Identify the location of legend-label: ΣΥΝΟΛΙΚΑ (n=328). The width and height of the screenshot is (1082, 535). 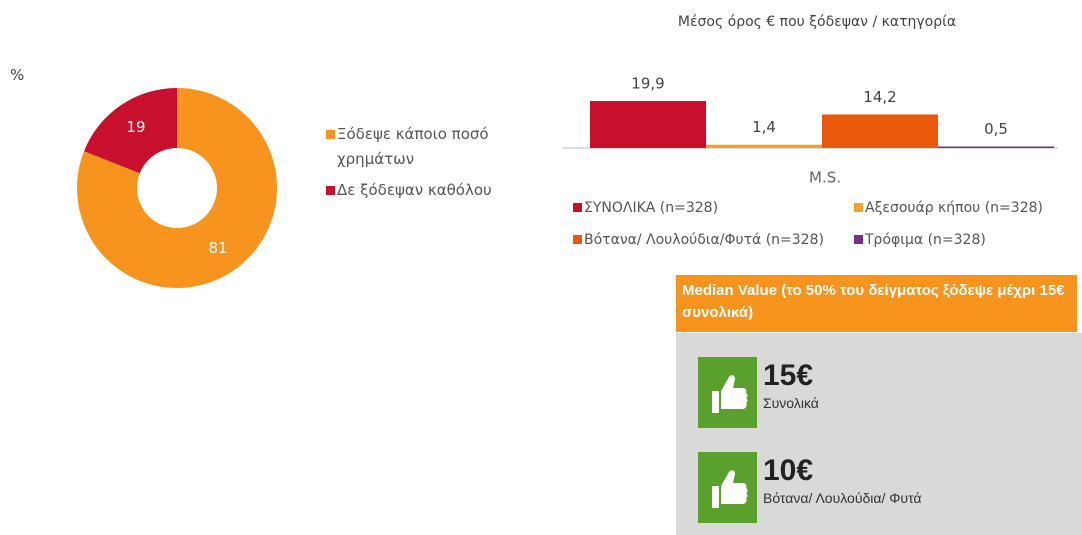
(651, 208).